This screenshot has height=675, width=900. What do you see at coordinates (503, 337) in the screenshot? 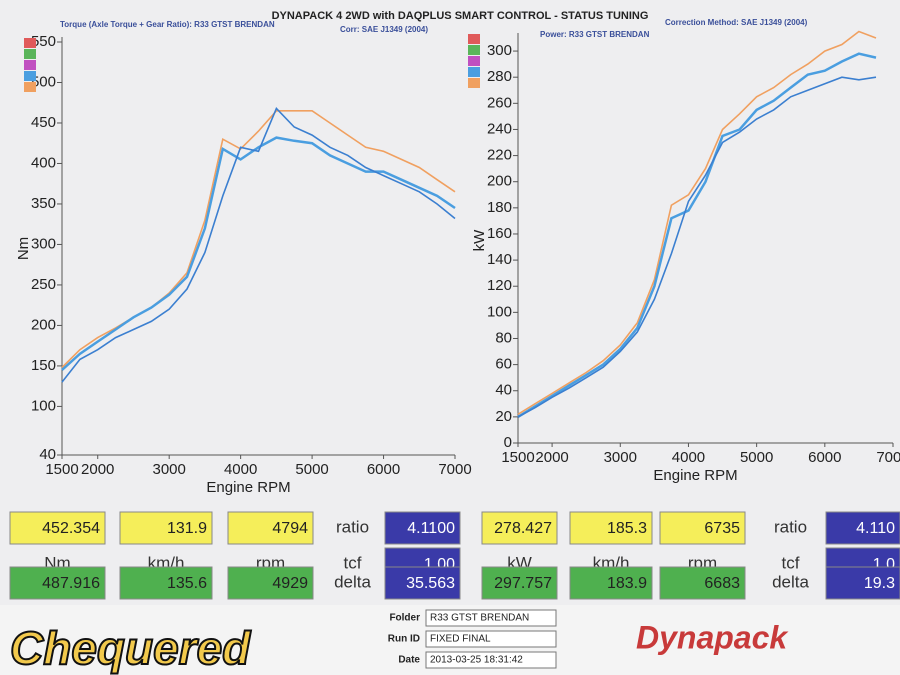
I see `y-tick-label: 80` at bounding box center [503, 337].